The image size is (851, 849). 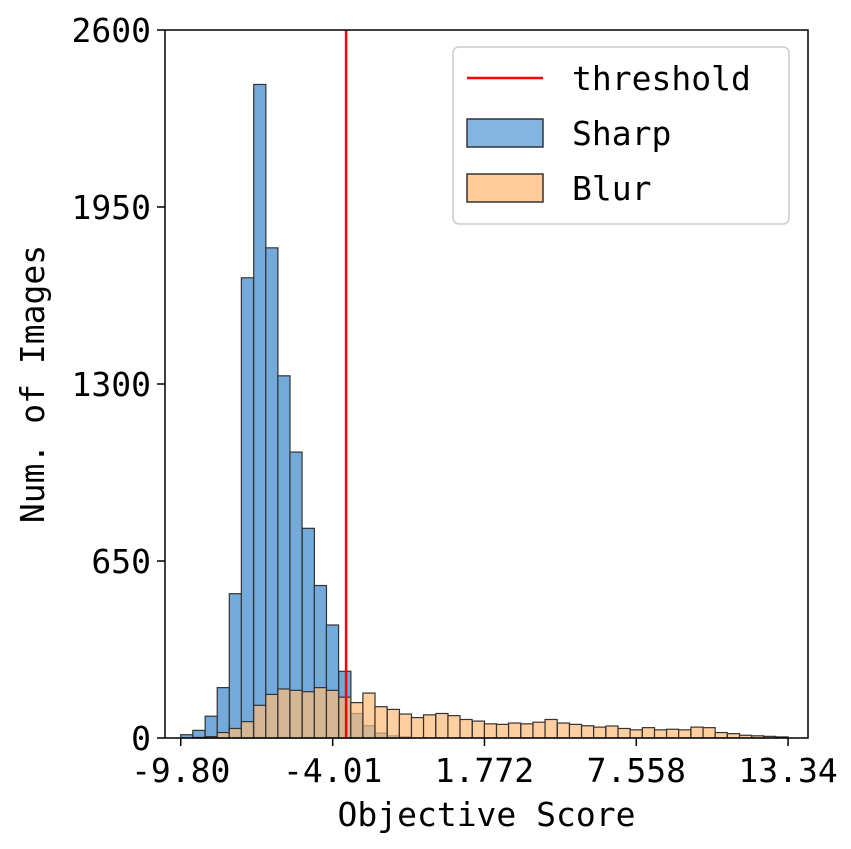 What do you see at coordinates (505, 133) in the screenshot?
I see `legend-sharp-swatch` at bounding box center [505, 133].